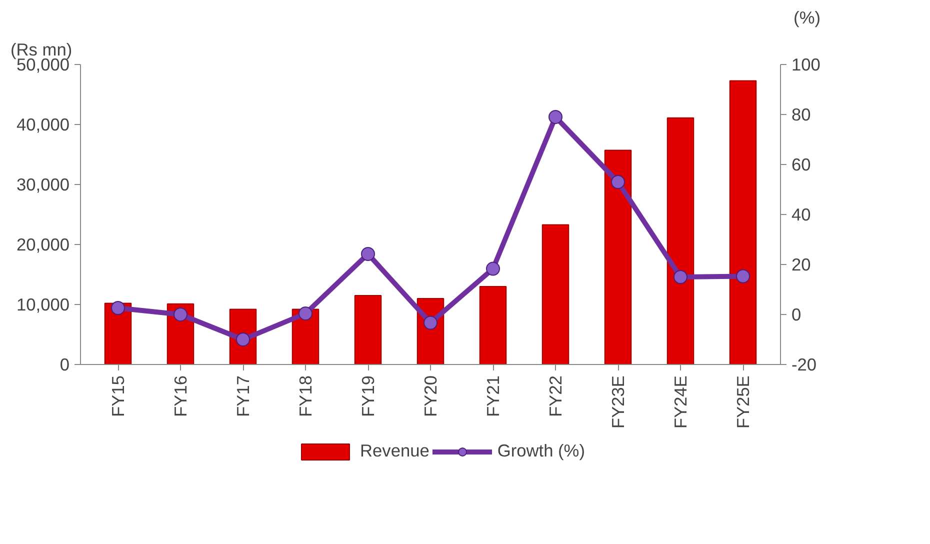  Describe the element at coordinates (807, 18) in the screenshot. I see `y2-axis-title: (%)` at that location.